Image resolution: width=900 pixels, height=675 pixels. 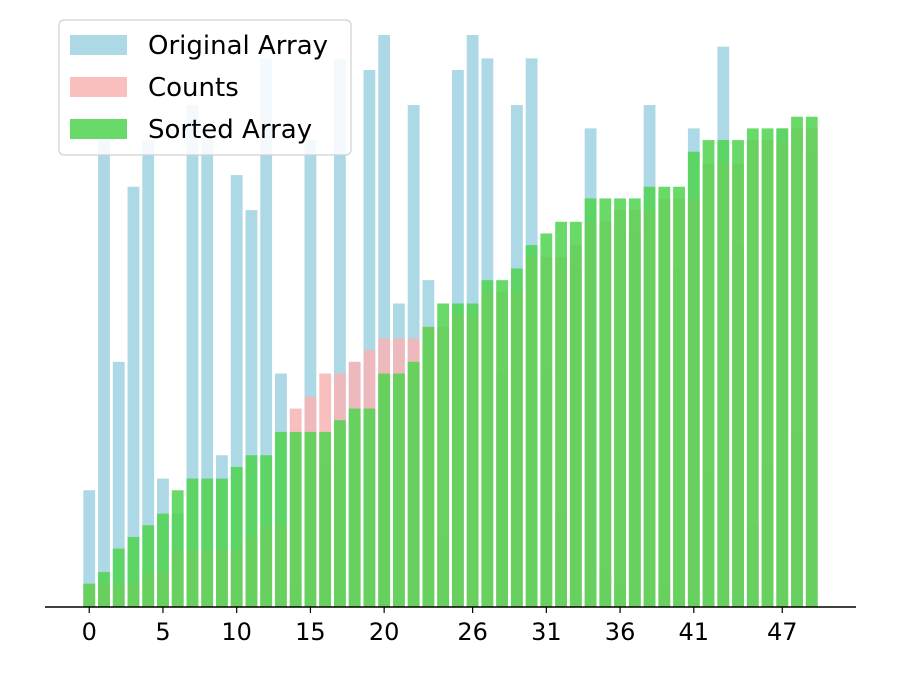 I want to click on x-tick-label-31: 31, so click(x=546, y=632).